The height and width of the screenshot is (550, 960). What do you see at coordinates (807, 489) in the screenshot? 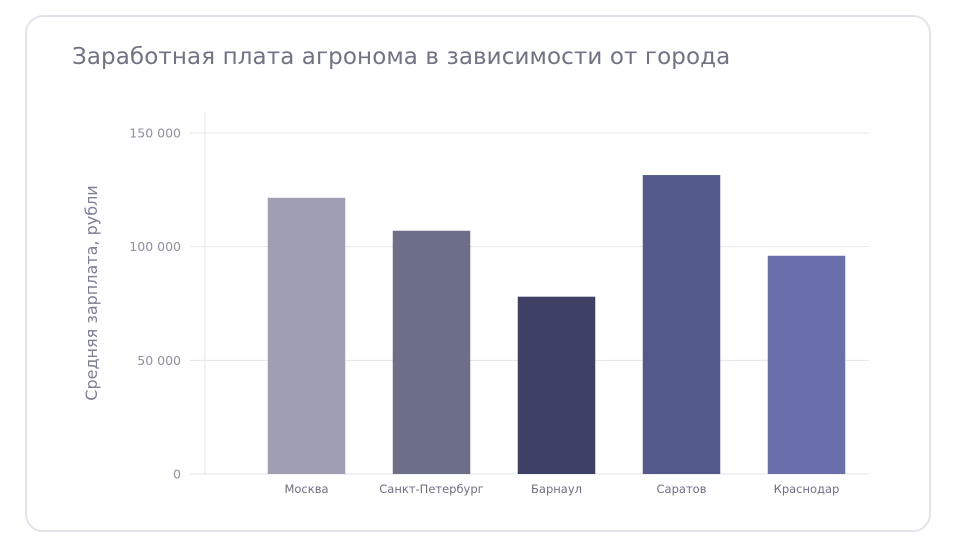
I see `x-tick-label: Краснодар` at bounding box center [807, 489].